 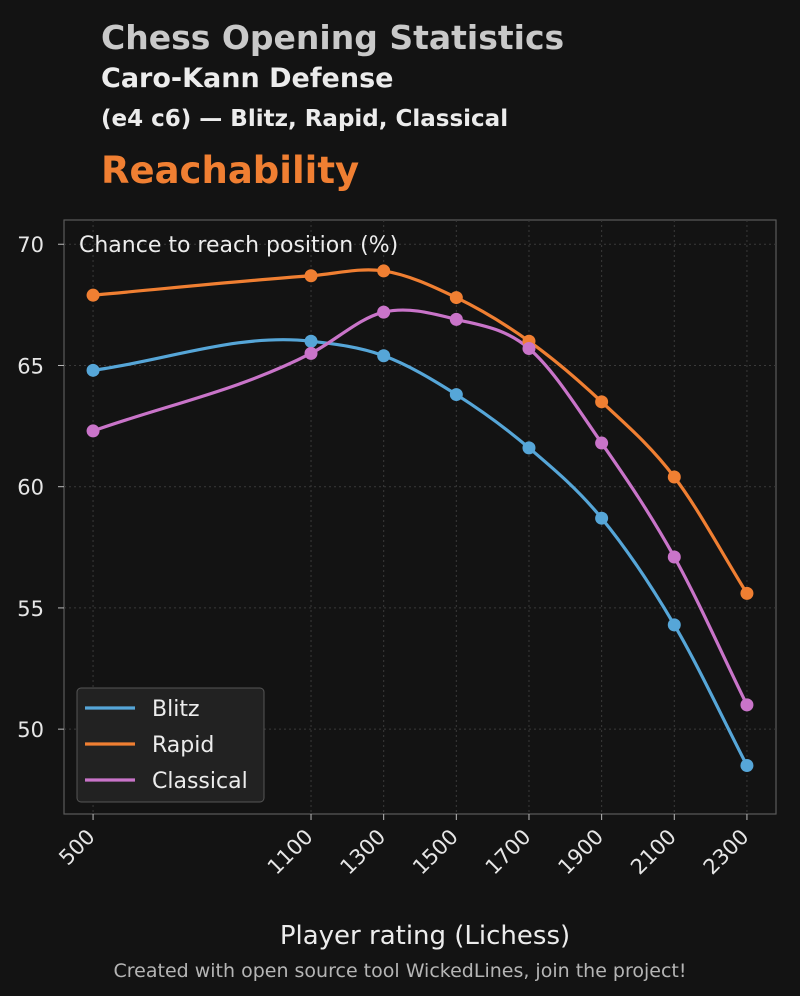 I want to click on opening-name: Caro-Kann Defense, so click(x=247, y=78).